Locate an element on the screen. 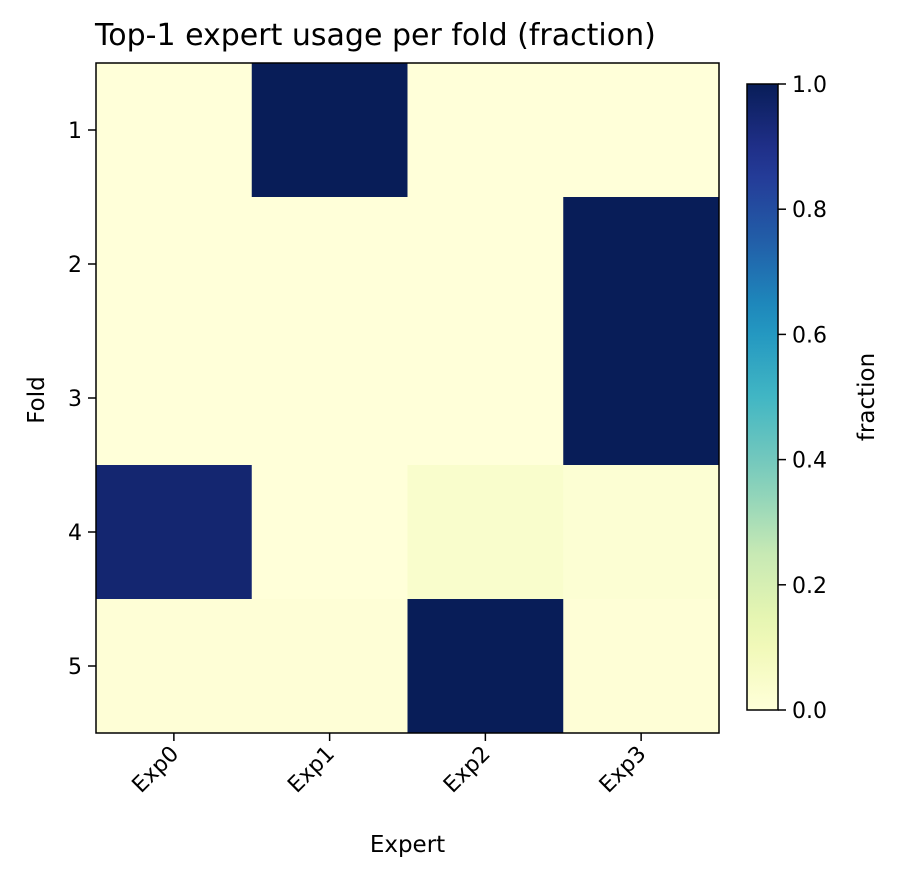 The height and width of the screenshot is (880, 899). x-tick-label: Exp0 is located at coordinates (156, 770).